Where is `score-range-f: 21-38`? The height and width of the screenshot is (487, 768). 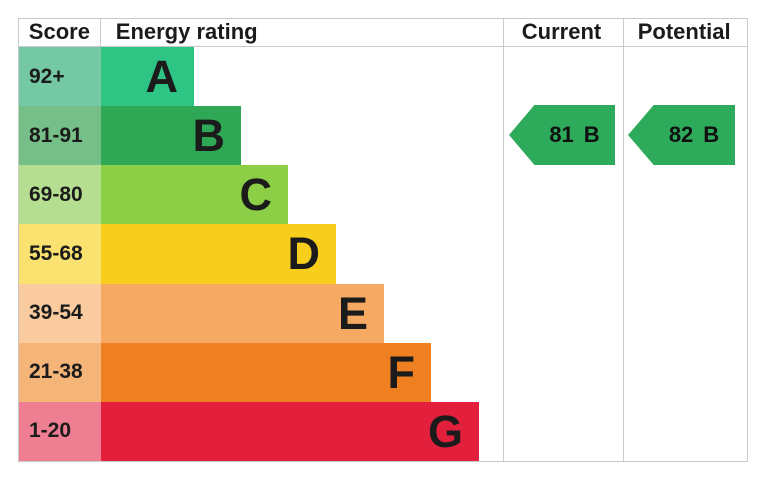
score-range-f: 21-38 is located at coordinates (60, 372).